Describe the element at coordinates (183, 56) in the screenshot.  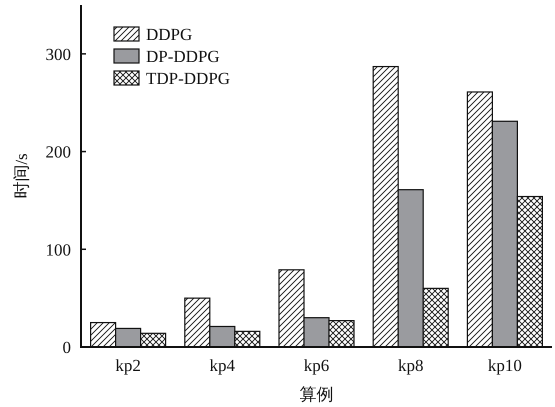
I see `legend-label: DP-DDPG` at that location.